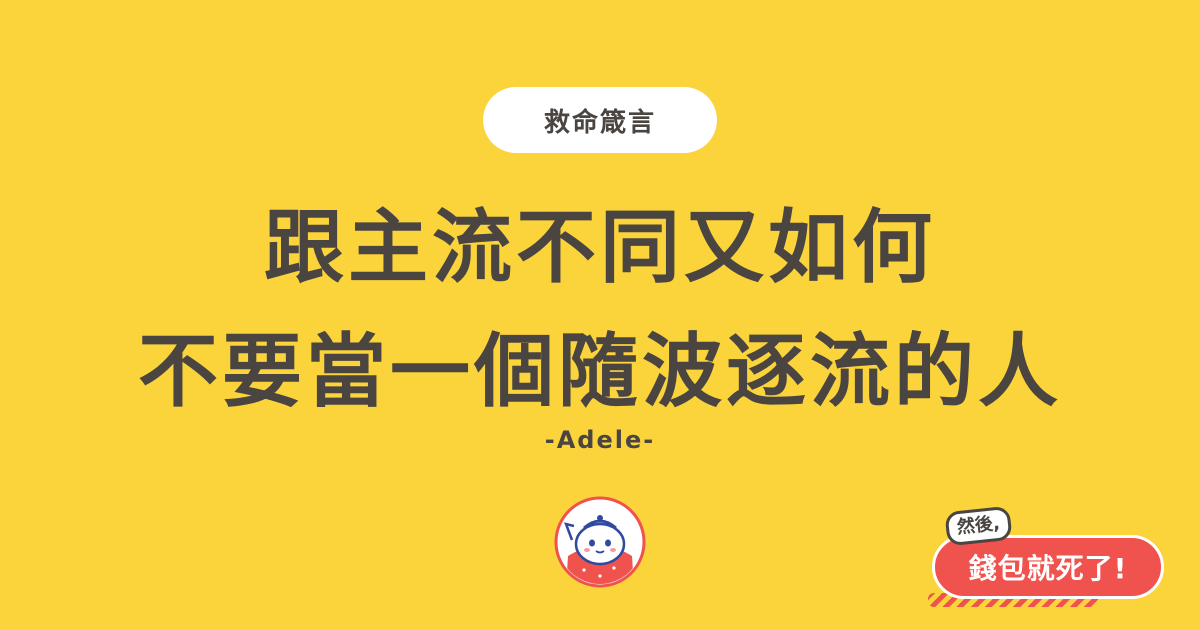 The width and height of the screenshot is (1200, 630). What do you see at coordinates (600, 440) in the screenshot?
I see `quote-author: -Adele-` at bounding box center [600, 440].